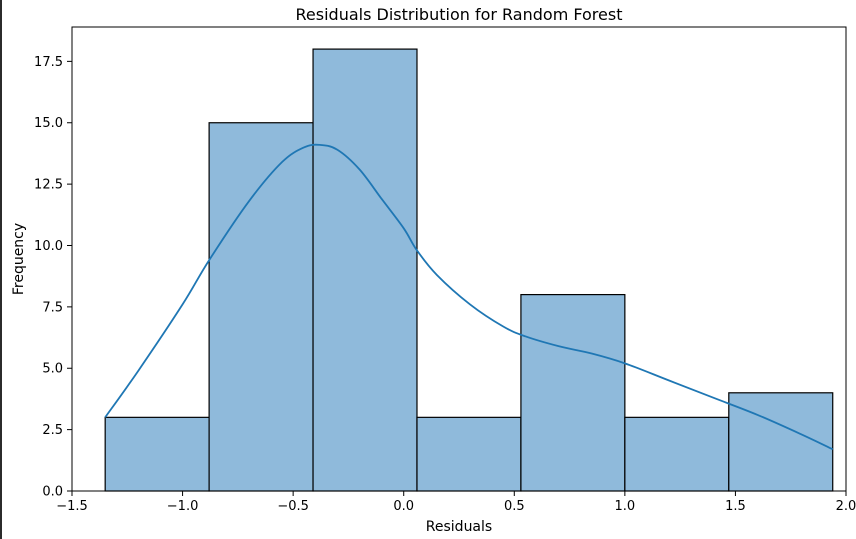 This screenshot has height=539, width=856. What do you see at coordinates (1, 269) in the screenshot?
I see `window-edge` at bounding box center [1, 269].